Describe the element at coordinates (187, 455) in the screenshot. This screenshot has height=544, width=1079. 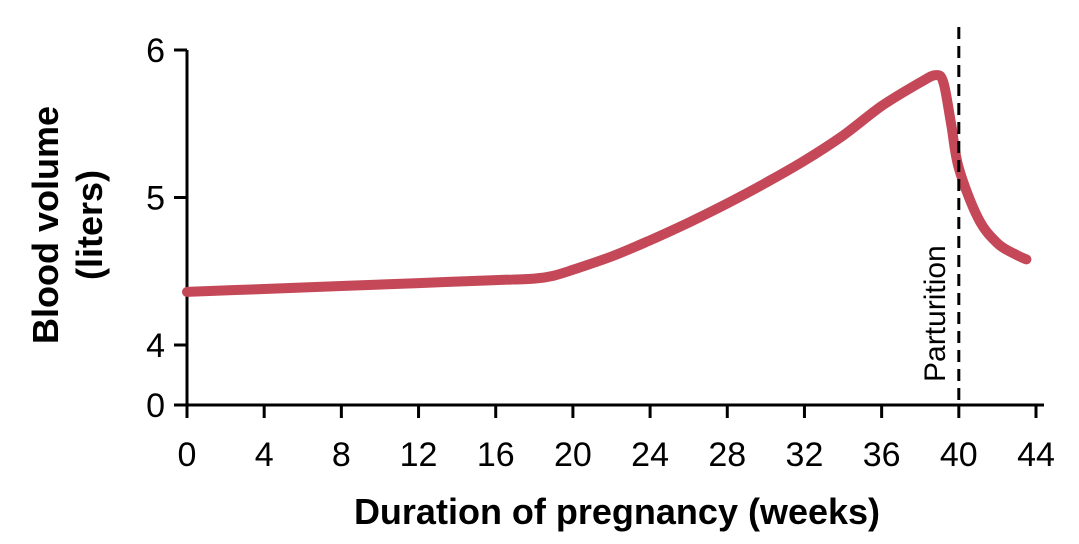
I see `x-tick-label: 0` at that location.